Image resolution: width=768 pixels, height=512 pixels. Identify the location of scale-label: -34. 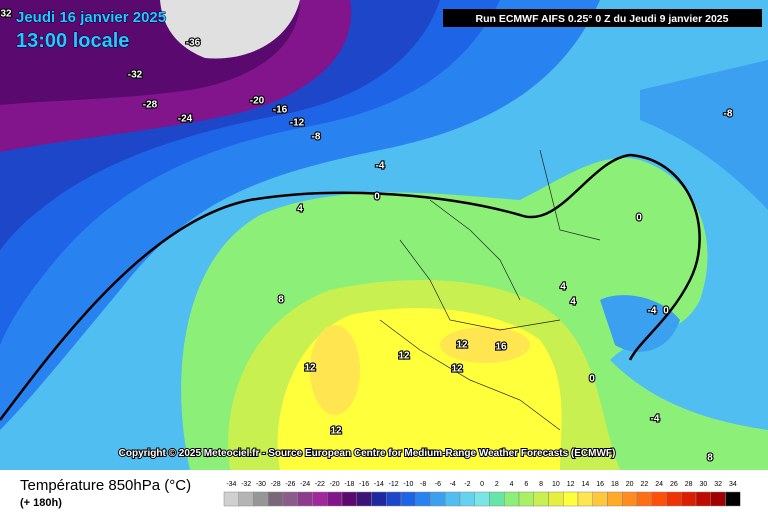
(231, 484).